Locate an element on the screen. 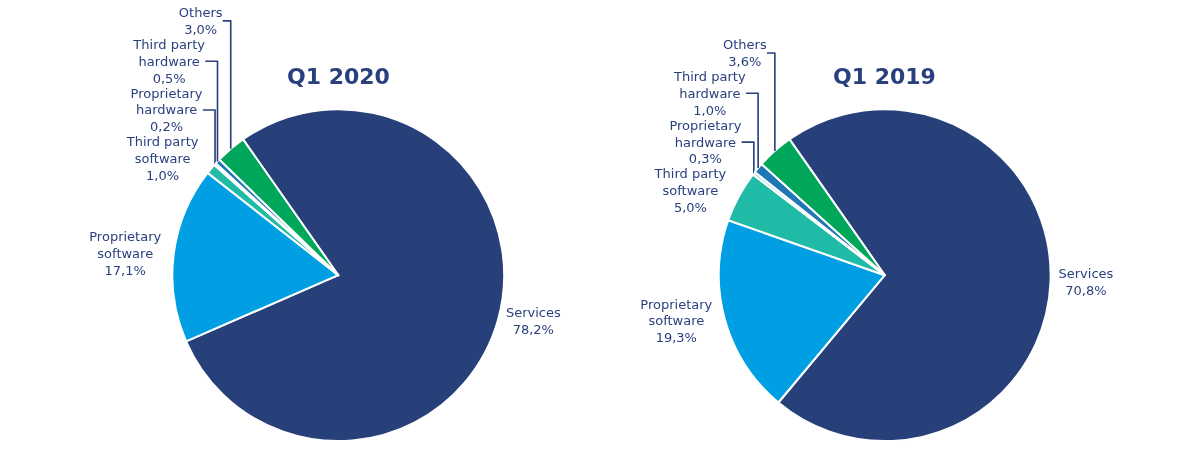  data-label: 70,8% is located at coordinates (1086, 291).